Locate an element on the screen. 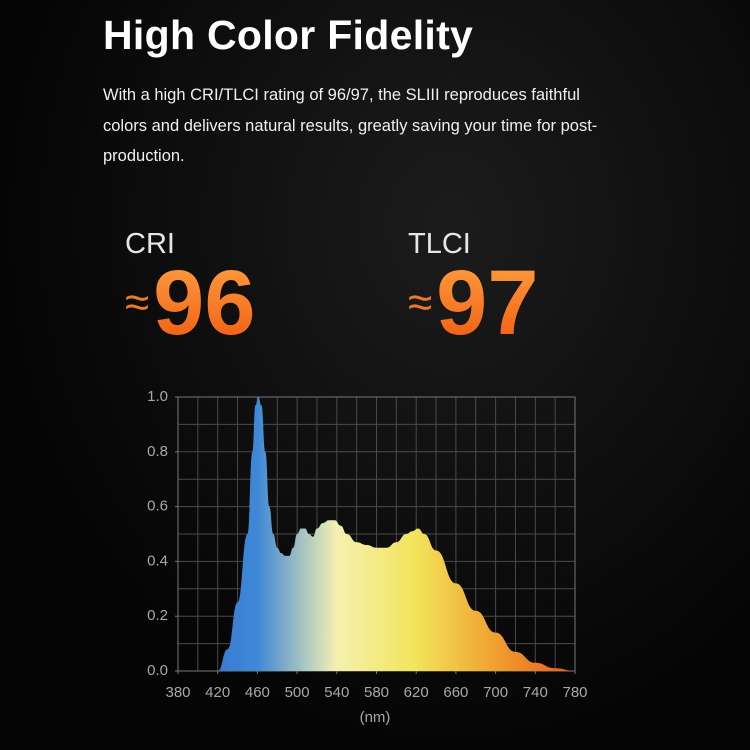 The image size is (750, 750). y-tick-label: 0.0 is located at coordinates (157, 670).